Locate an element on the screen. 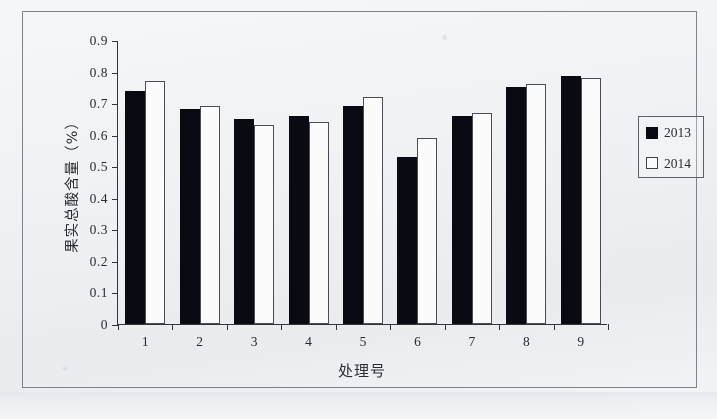 This screenshot has height=419, width=717. y-axis-tick-label: 0.7 is located at coordinates (98, 104).